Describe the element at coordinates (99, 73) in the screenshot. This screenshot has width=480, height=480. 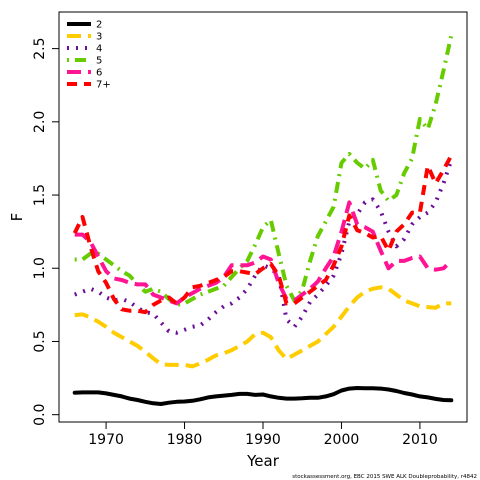
I see `legend-label-5: 6` at that location.